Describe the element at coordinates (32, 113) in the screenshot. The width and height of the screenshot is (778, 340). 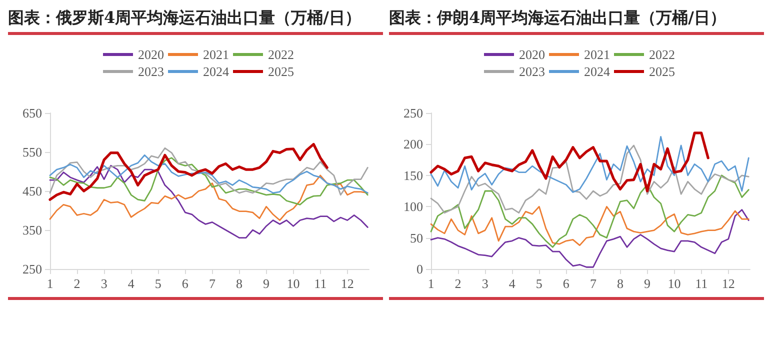
I see `y-tick-label: 650` at that location.